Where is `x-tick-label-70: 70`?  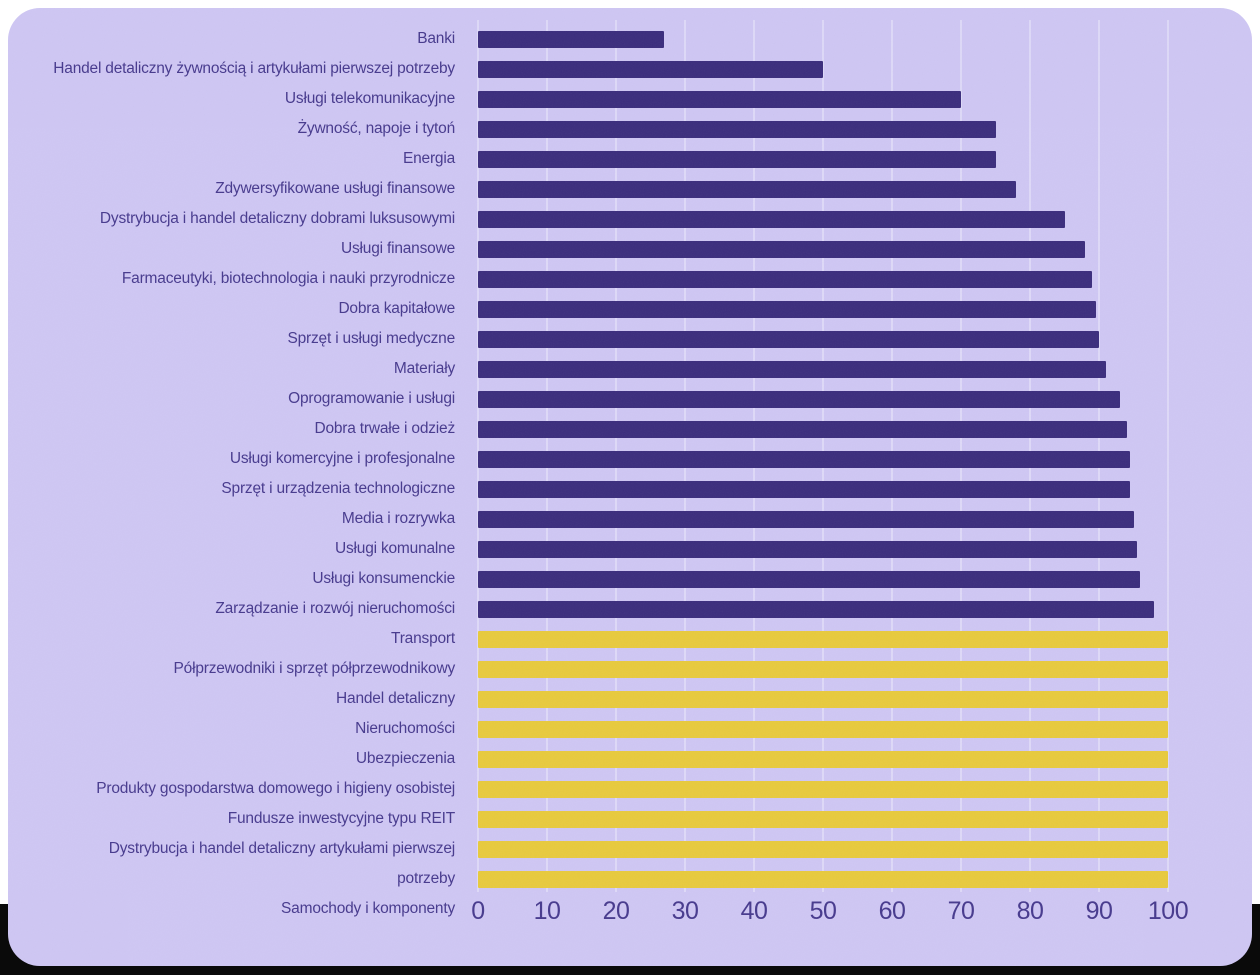 x-tick-label-70: 70 is located at coordinates (961, 911).